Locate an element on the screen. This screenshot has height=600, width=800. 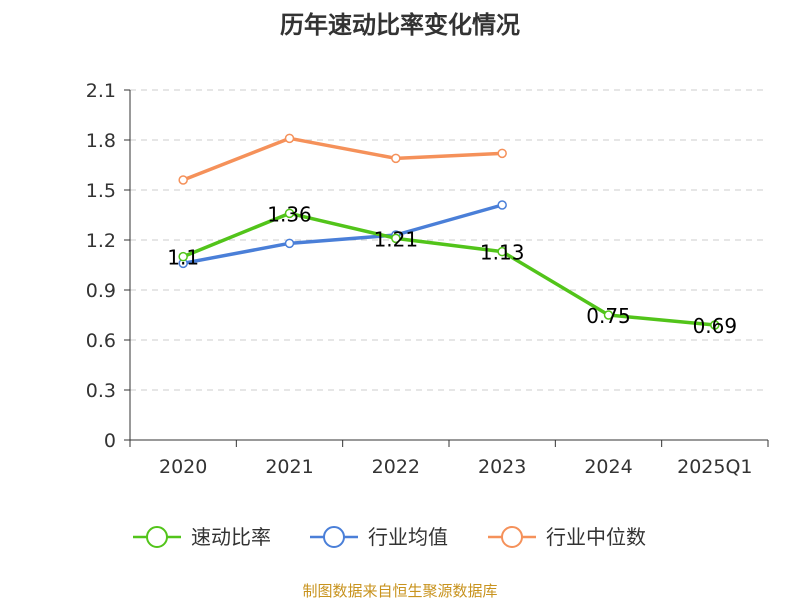
source-note: 制图数据来自恒生聚源数据库 is located at coordinates (399, 591).